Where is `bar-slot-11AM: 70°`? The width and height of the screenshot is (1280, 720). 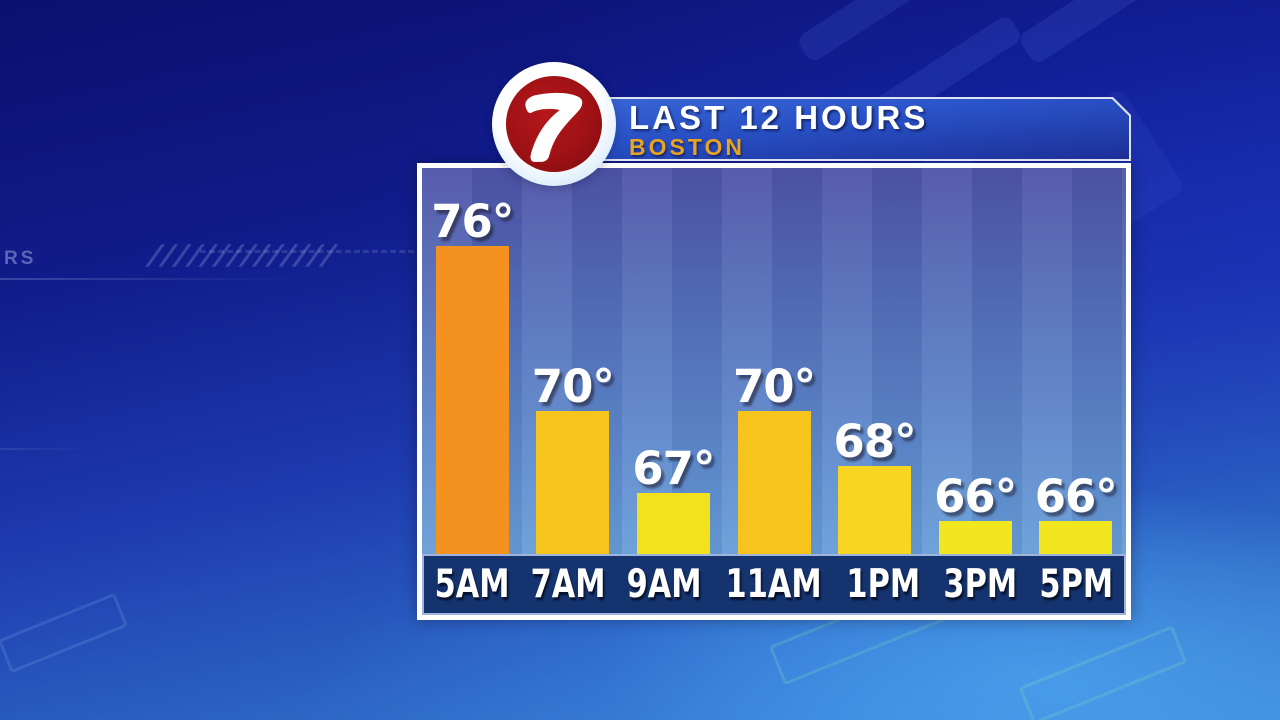
bar-slot-11AM: 70° is located at coordinates (774, 456).